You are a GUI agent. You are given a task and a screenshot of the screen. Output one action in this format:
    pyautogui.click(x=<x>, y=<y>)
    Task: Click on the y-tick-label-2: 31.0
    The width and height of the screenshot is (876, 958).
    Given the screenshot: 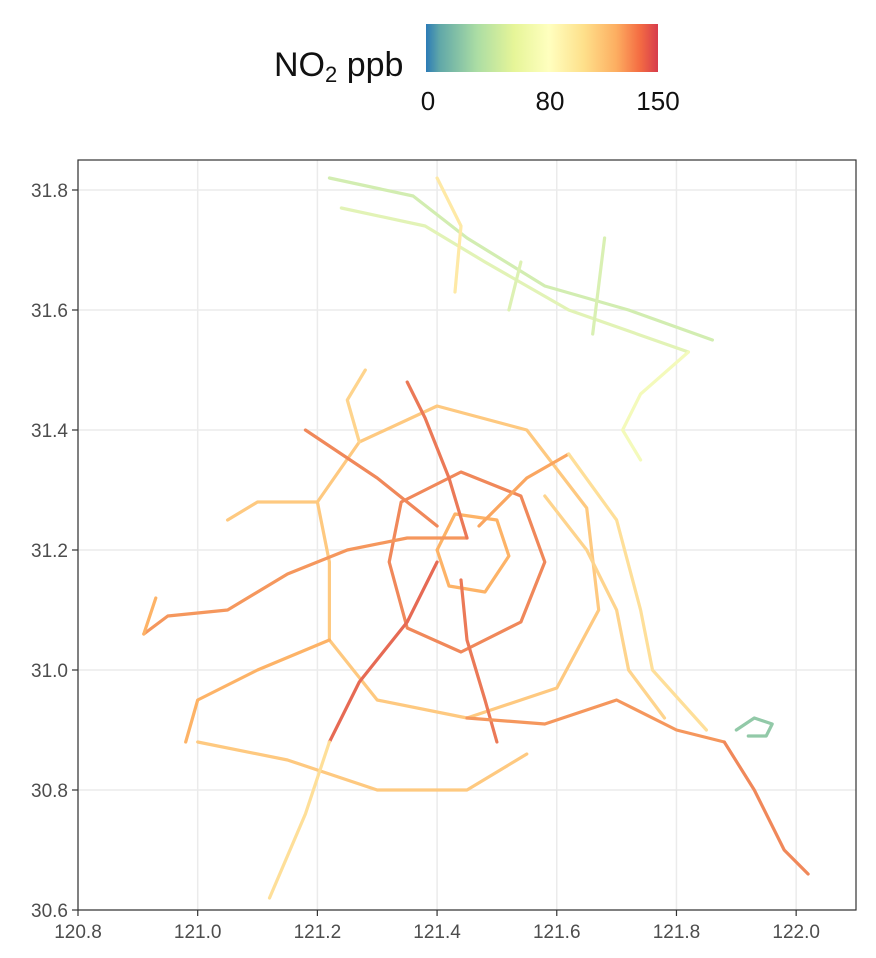 What is the action you would take?
    pyautogui.click(x=49, y=671)
    